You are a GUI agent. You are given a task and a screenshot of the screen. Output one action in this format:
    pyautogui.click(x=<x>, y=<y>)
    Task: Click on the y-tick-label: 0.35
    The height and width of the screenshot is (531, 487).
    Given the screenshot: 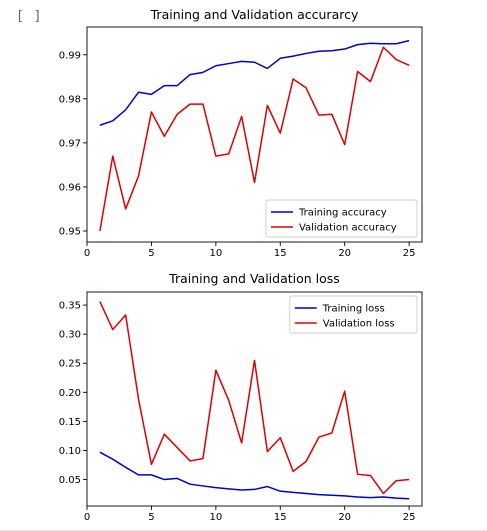 What is the action you would take?
    pyautogui.click(x=70, y=306)
    